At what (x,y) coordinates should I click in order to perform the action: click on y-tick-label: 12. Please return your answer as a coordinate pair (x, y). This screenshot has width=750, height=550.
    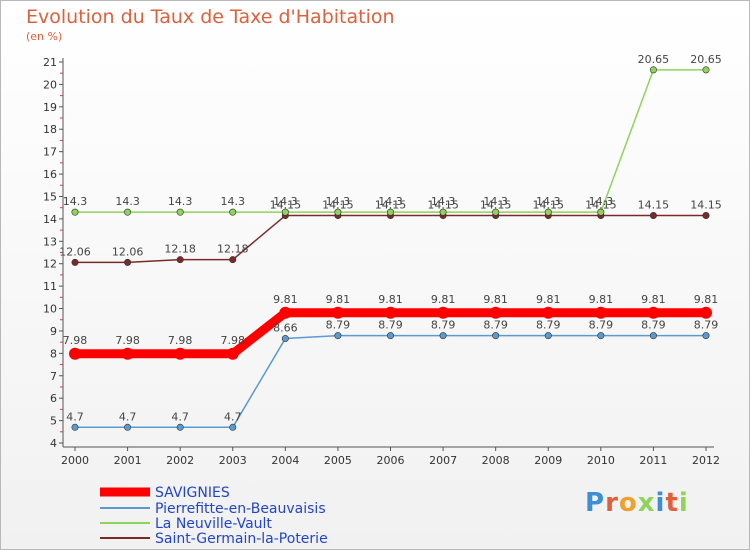
    Looking at the image, I should click on (50, 264).